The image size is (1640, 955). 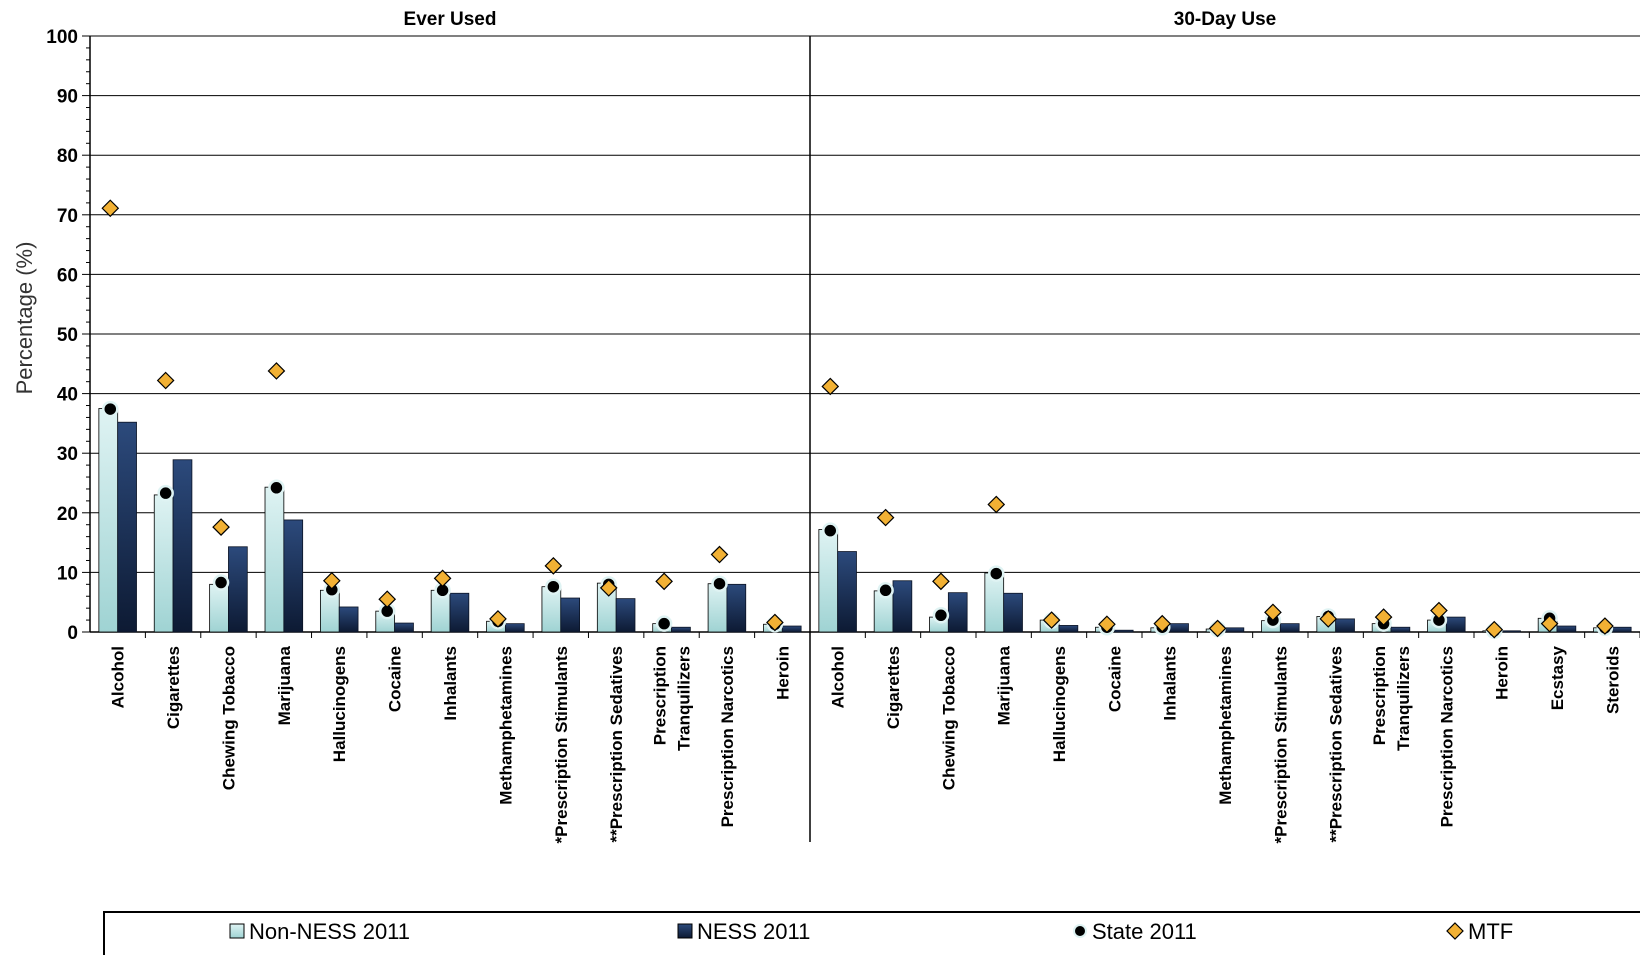 What do you see at coordinates (67, 97) in the screenshot?
I see `y-tick-label: 90` at bounding box center [67, 97].